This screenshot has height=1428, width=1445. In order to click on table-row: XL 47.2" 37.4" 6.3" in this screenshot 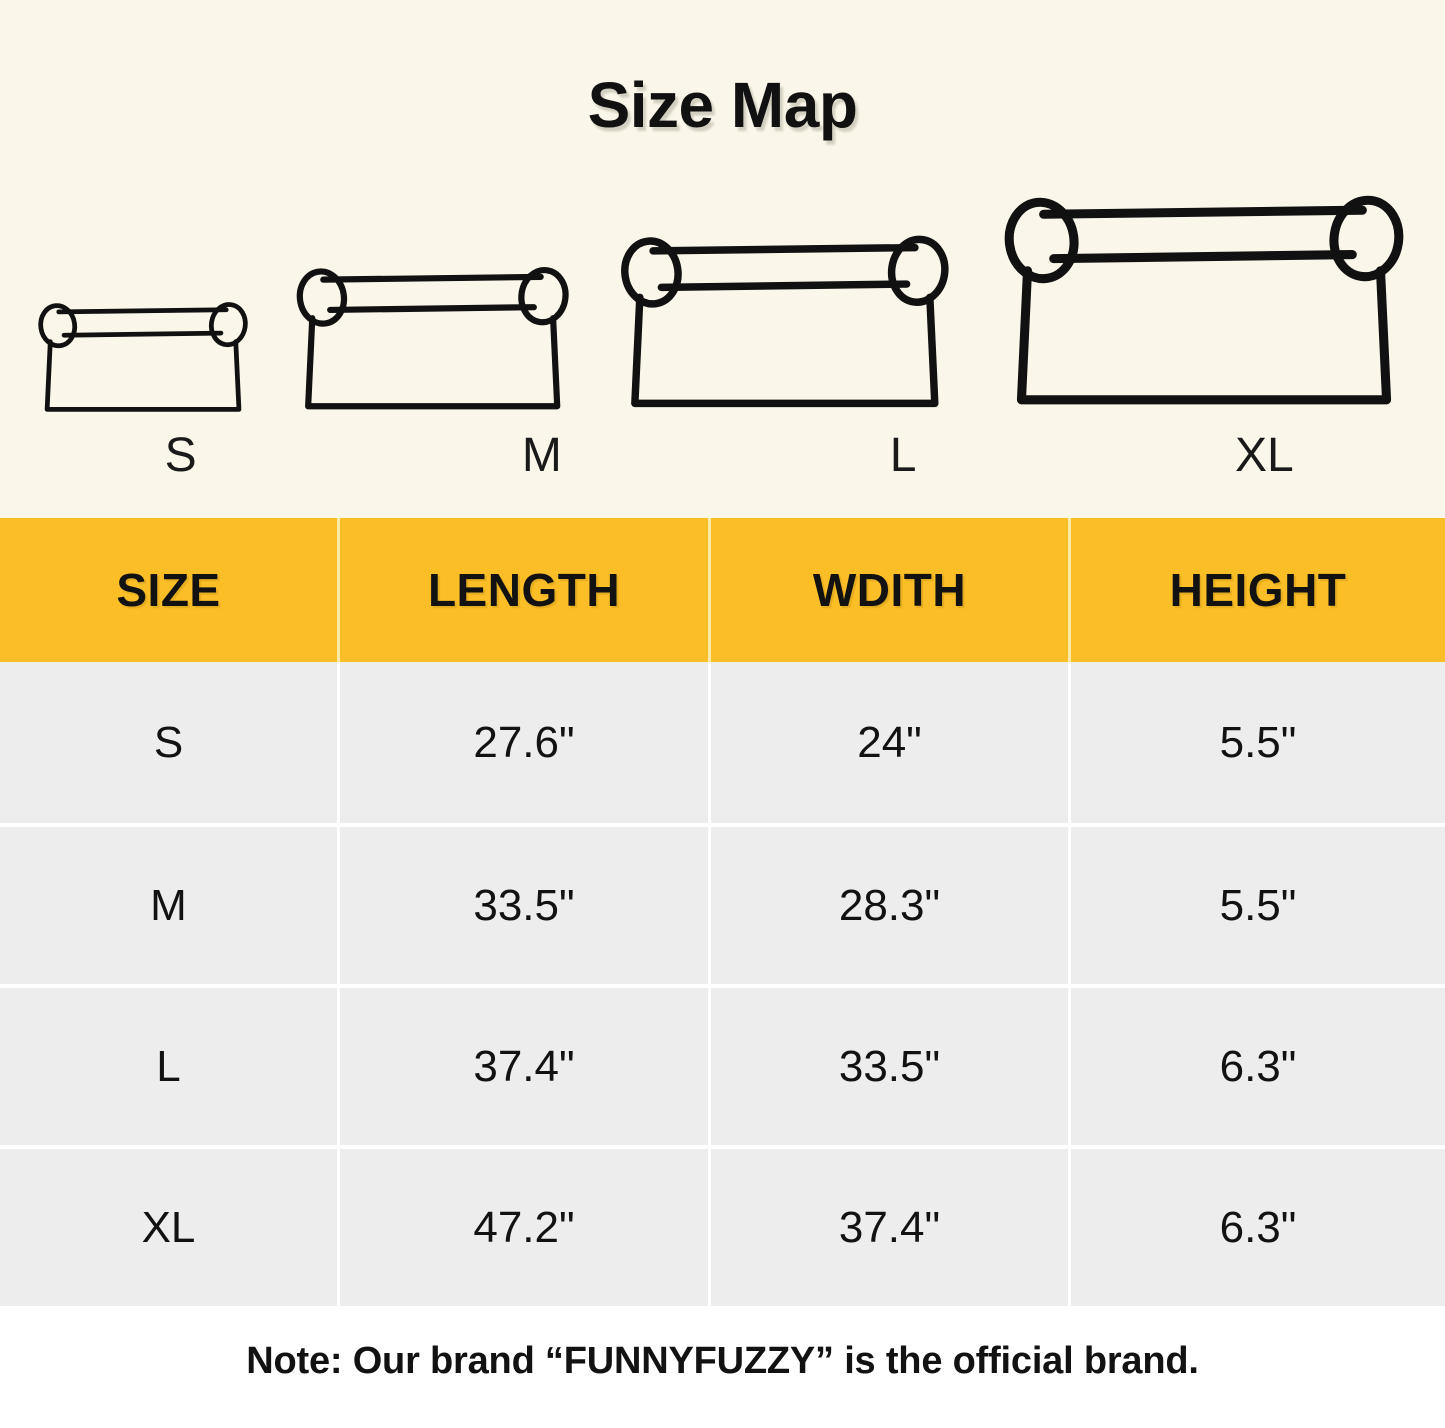, I will do `click(722, 1225)`.